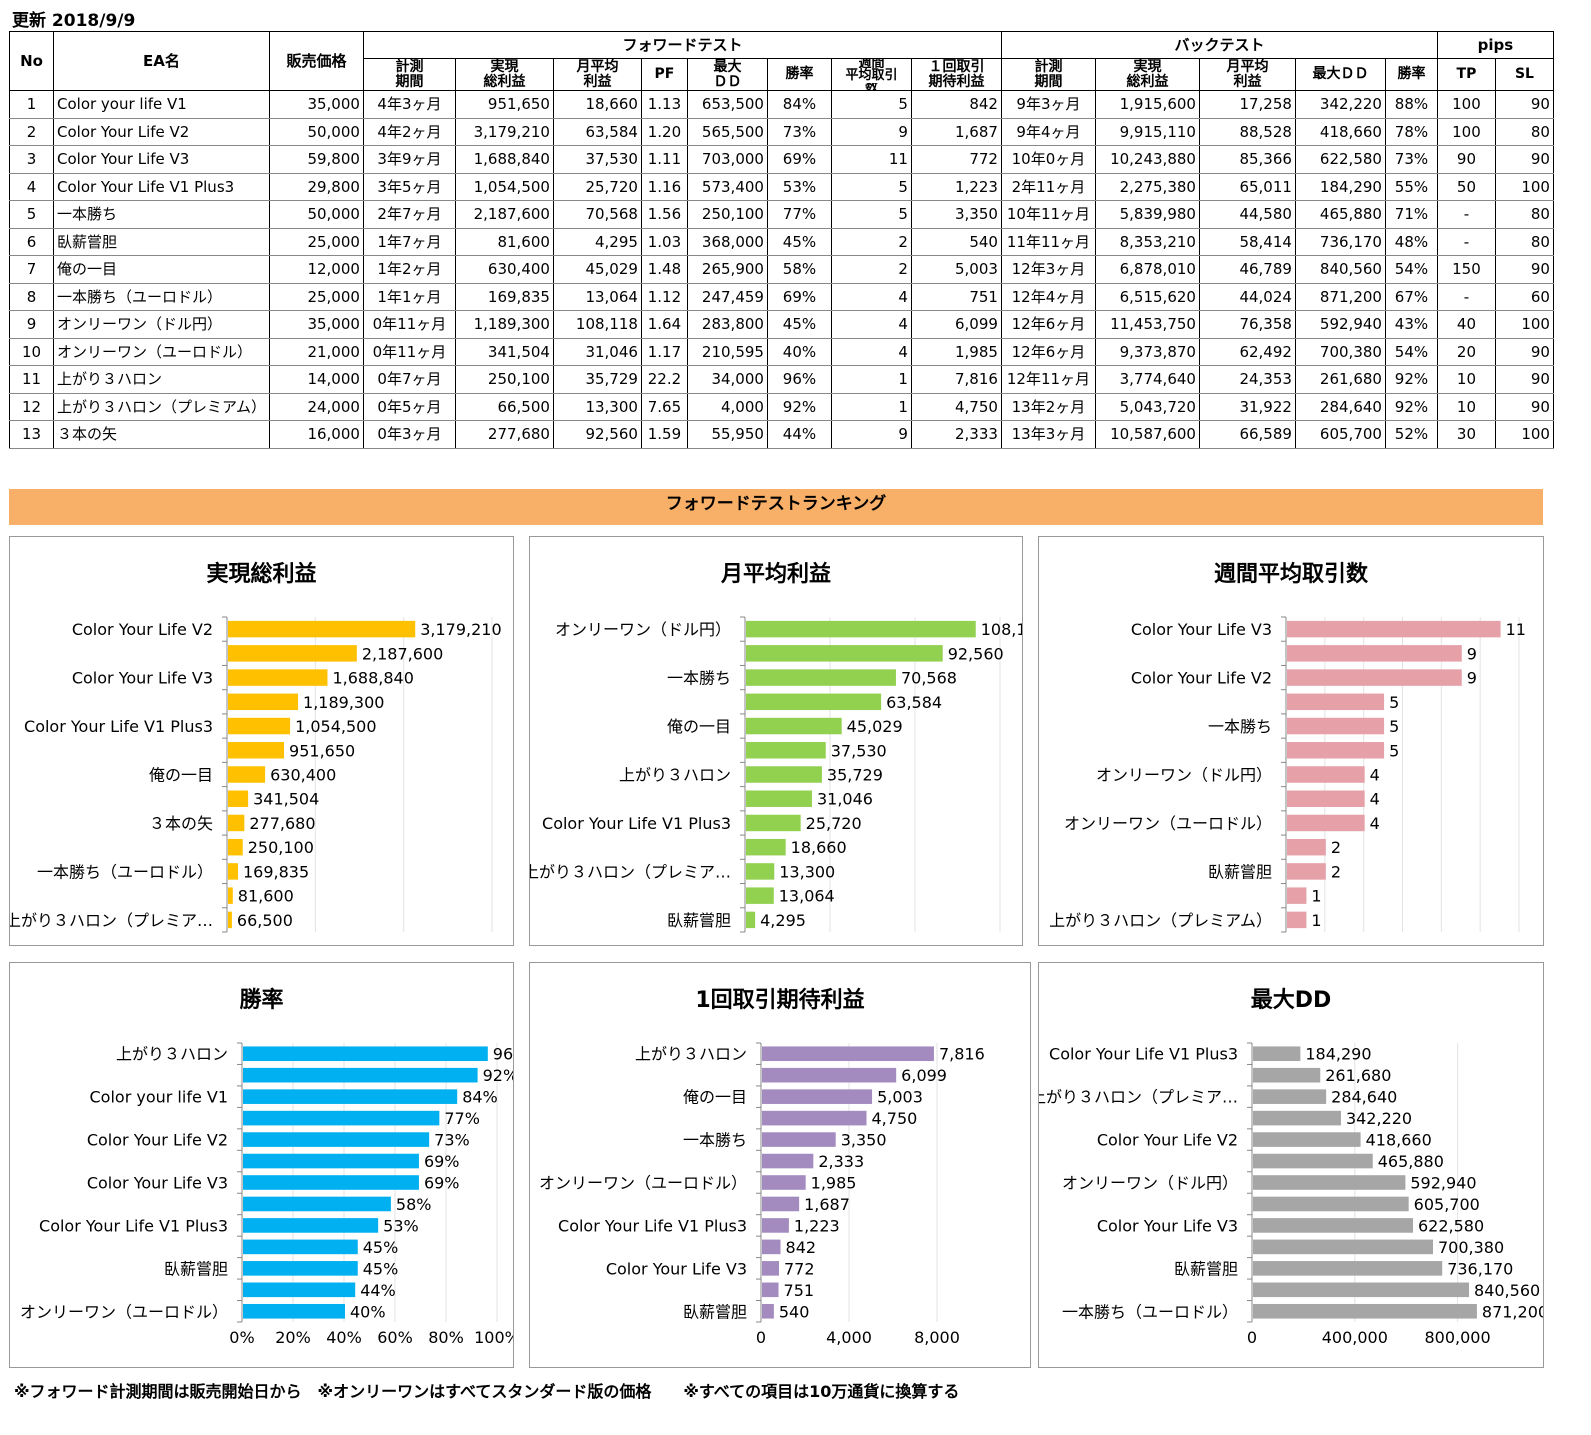 This screenshot has height=1435, width=1591. Describe the element at coordinates (664, 131) in the screenshot. I see `cell-f-pf: 1.20` at that location.